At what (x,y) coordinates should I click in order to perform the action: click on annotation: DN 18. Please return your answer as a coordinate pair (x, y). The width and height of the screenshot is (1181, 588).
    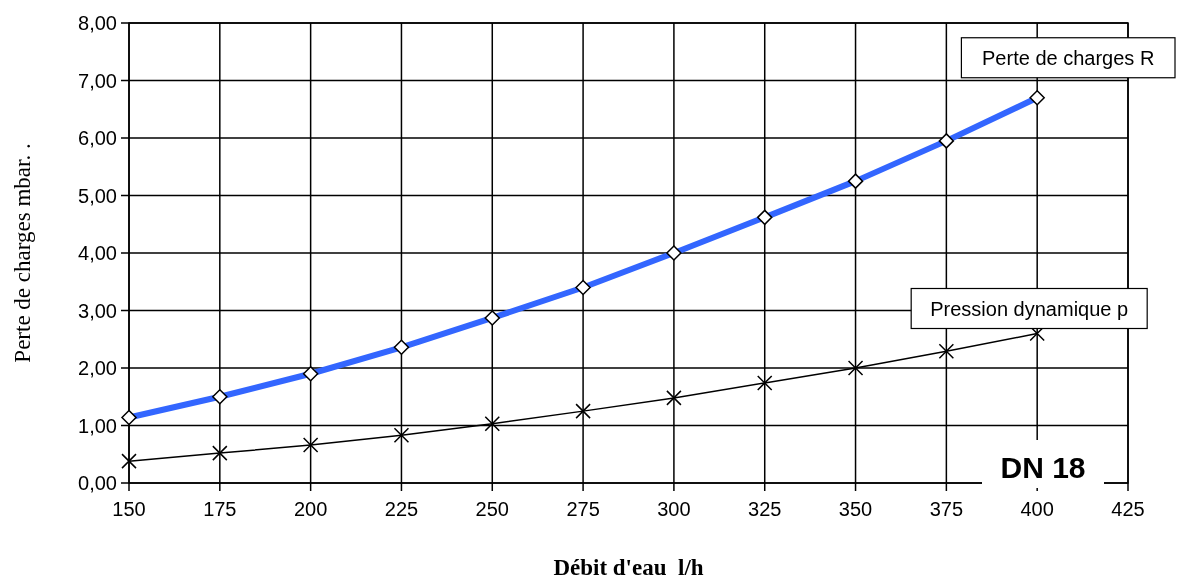
    Looking at the image, I should click on (1043, 467).